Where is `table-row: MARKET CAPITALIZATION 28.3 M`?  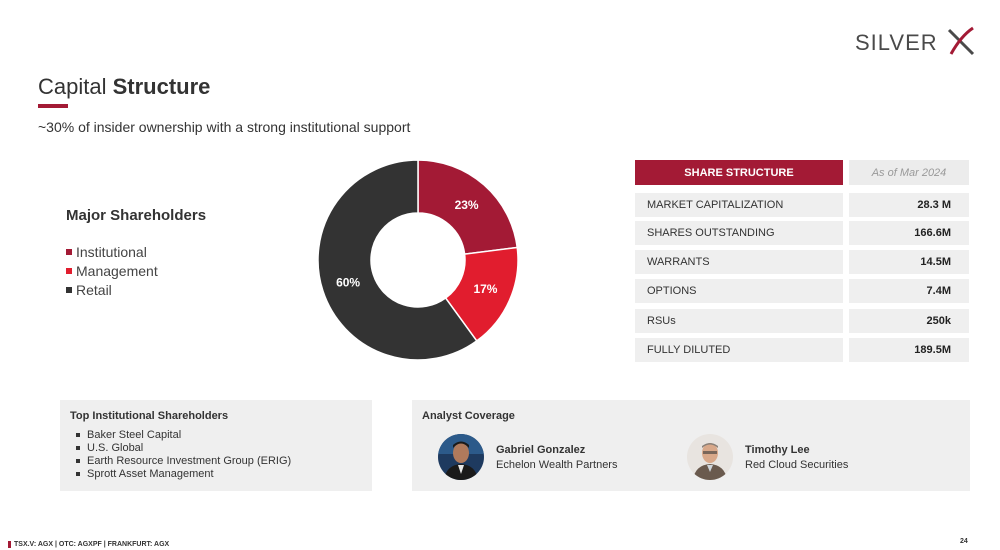 table-row: MARKET CAPITALIZATION 28.3 M is located at coordinates (802, 205).